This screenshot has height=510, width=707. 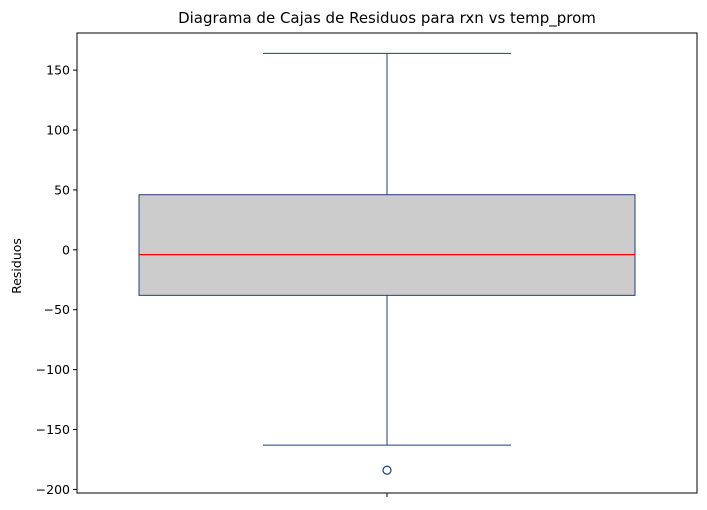 What do you see at coordinates (53, 489) in the screenshot?
I see `y-tick-label: −200` at bounding box center [53, 489].